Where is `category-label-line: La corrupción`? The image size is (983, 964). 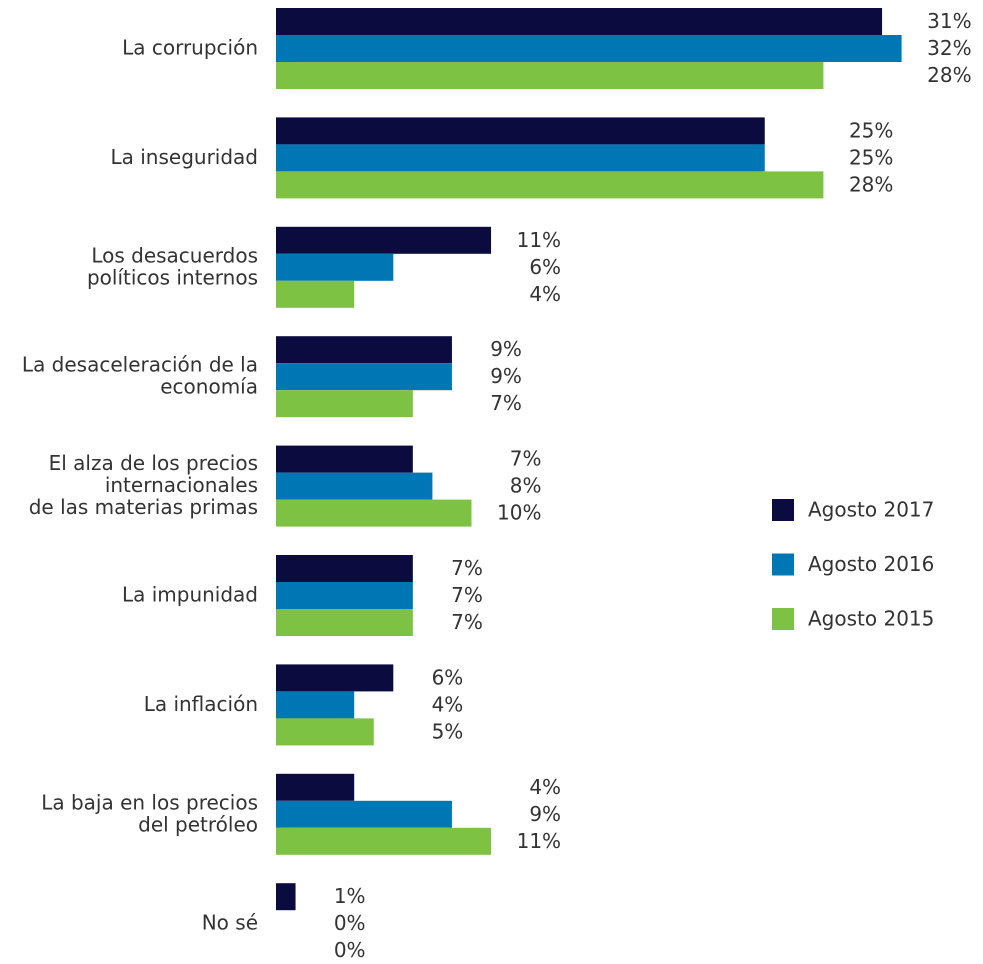
category-label-line: La corrupción is located at coordinates (190, 47).